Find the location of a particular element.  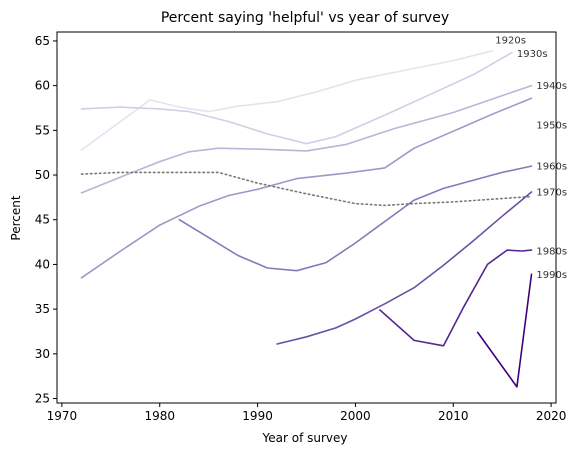

y-tick-label: 45 is located at coordinates (42, 220).